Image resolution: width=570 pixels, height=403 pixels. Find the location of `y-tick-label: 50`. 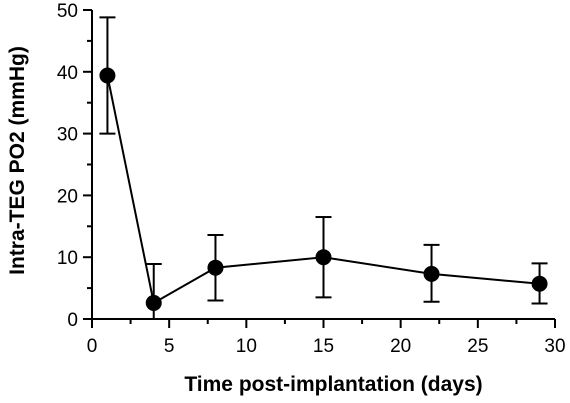

y-tick-label: 50 is located at coordinates (67, 11).